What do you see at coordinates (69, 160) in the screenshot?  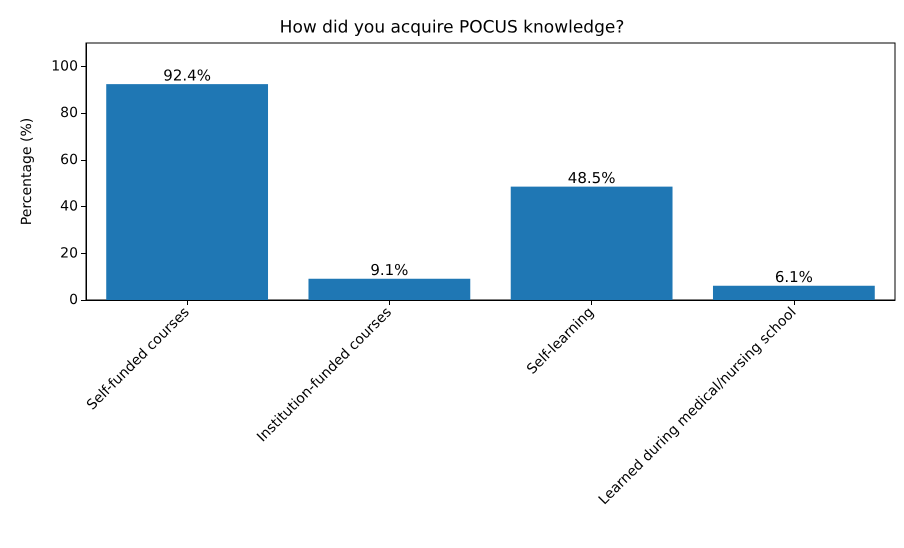 I see `y-tick-label: 60` at bounding box center [69, 160].